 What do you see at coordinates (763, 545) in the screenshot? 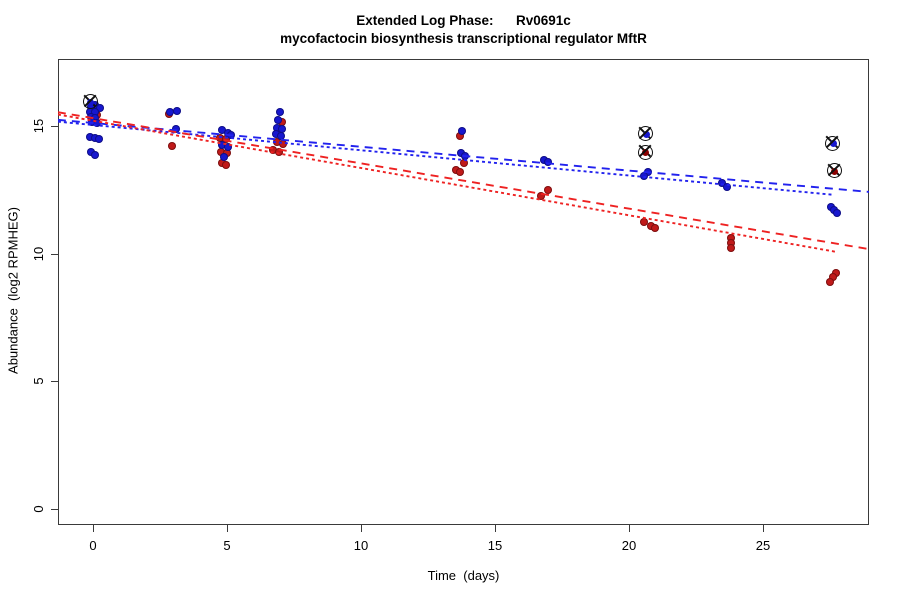
I see `x-tick-label: 25` at bounding box center [763, 545].